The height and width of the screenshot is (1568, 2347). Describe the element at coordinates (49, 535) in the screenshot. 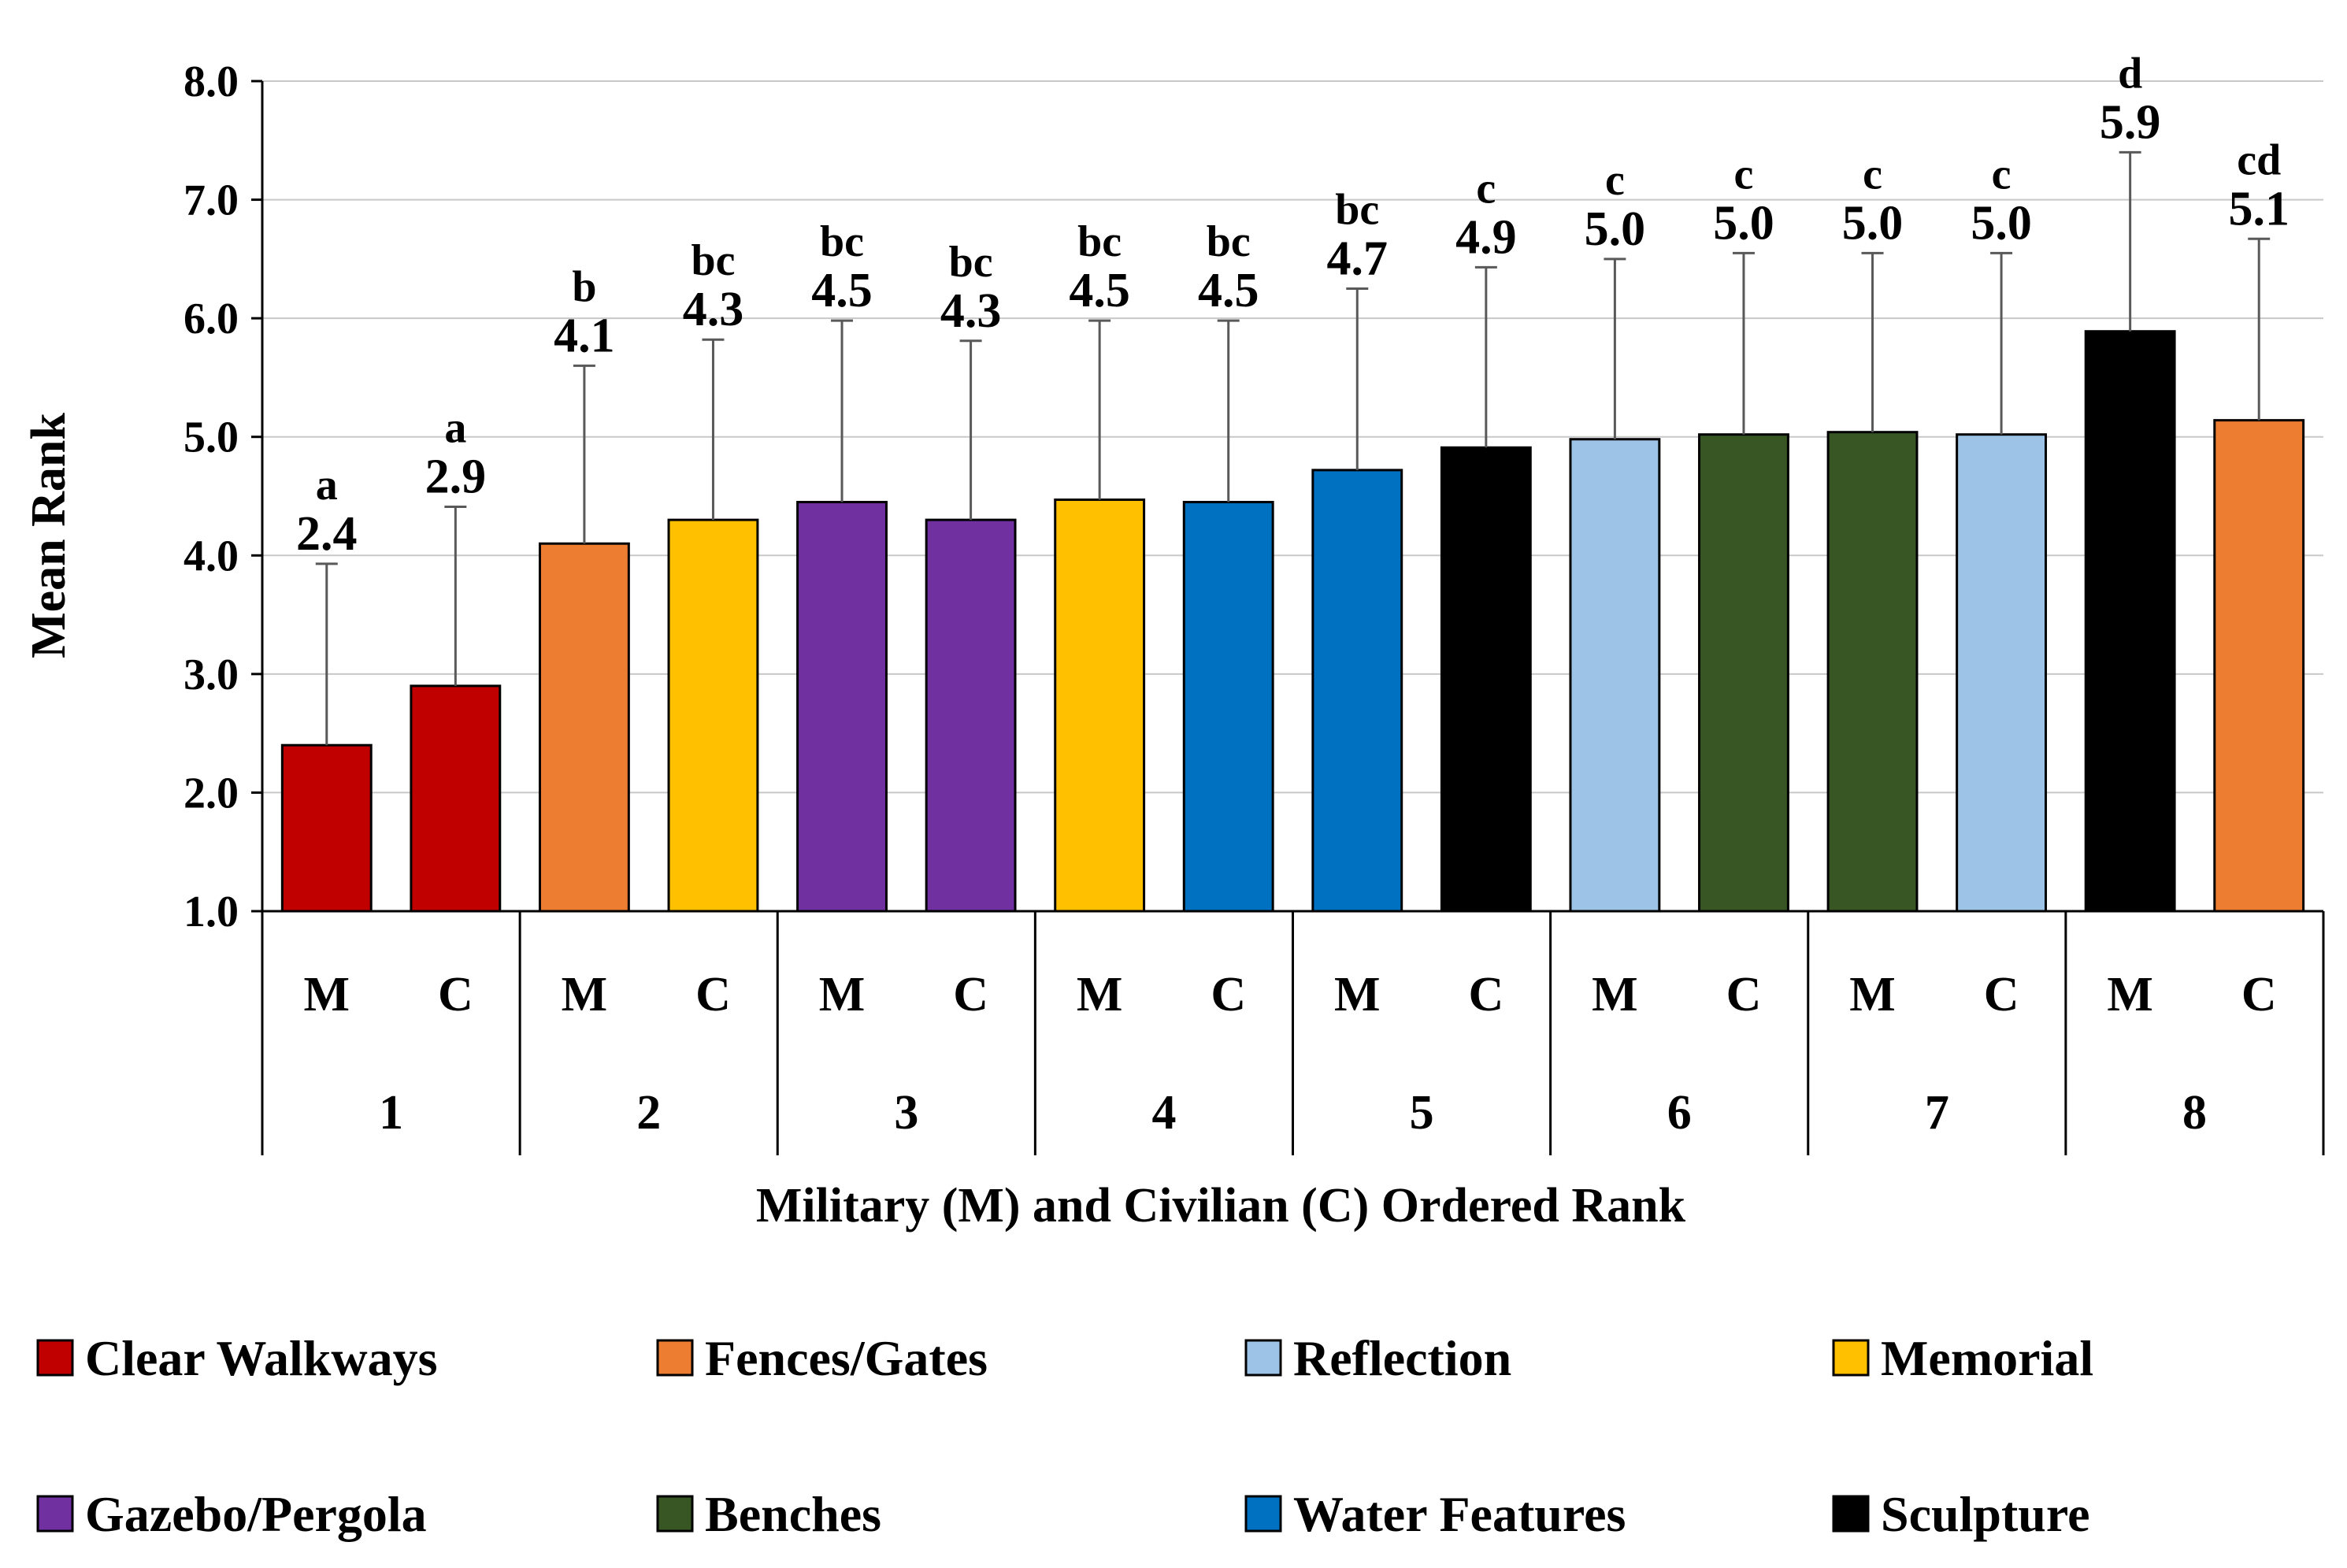

I see `y-axis-title: Mean Rank` at that location.